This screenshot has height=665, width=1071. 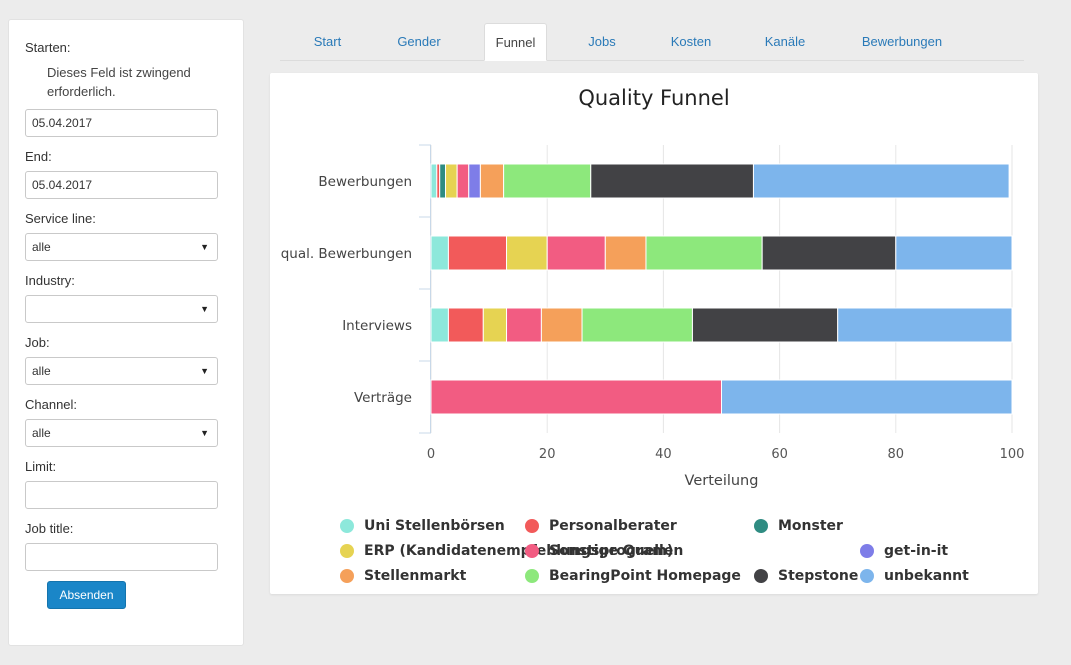 What do you see at coordinates (327, 41) in the screenshot?
I see `tab-start: Start` at bounding box center [327, 41].